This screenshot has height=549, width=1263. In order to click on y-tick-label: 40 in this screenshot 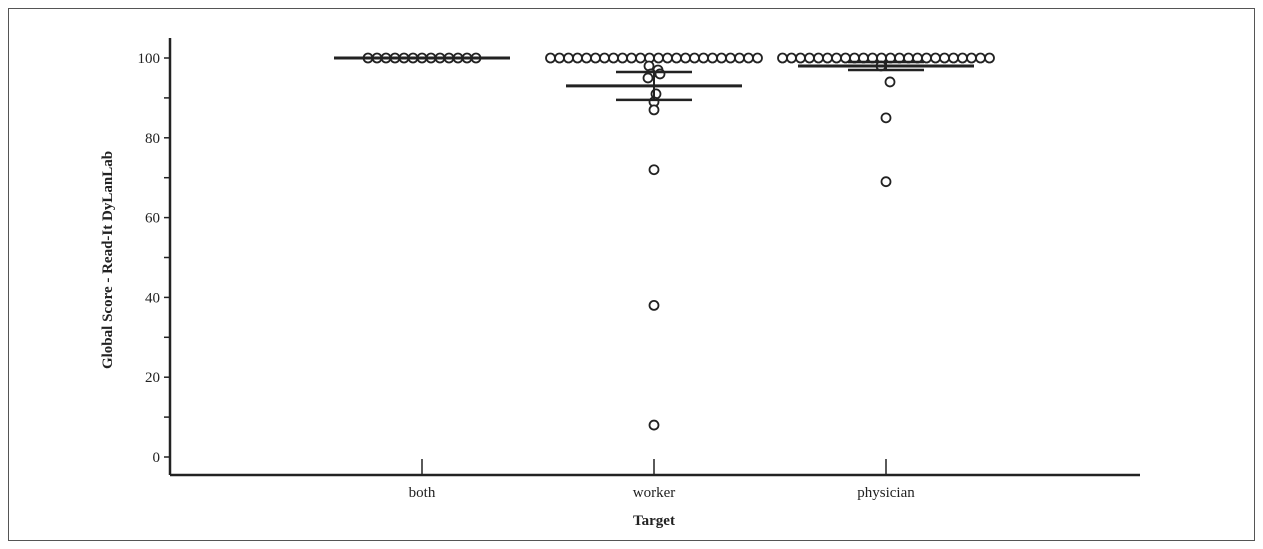, I will do `click(152, 298)`.